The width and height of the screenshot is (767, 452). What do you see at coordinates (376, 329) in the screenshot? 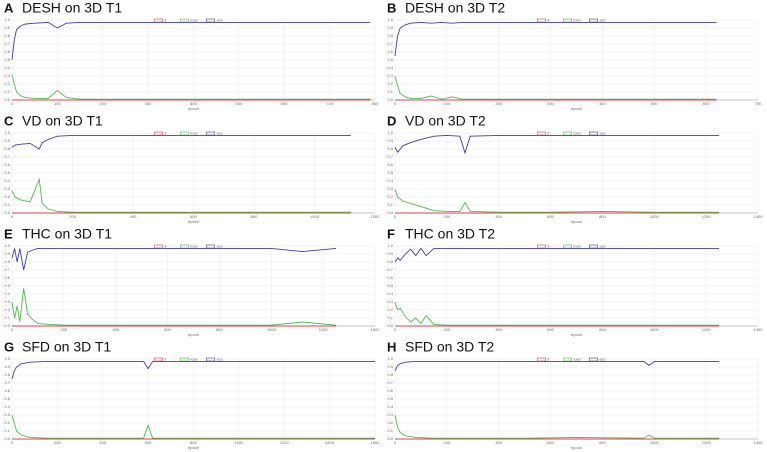
I see `x-tick-label: 1400` at bounding box center [376, 329].